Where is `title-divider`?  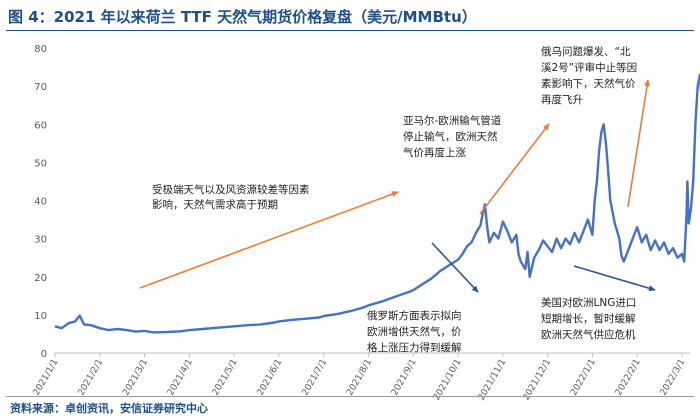 title-divider is located at coordinates (350, 30).